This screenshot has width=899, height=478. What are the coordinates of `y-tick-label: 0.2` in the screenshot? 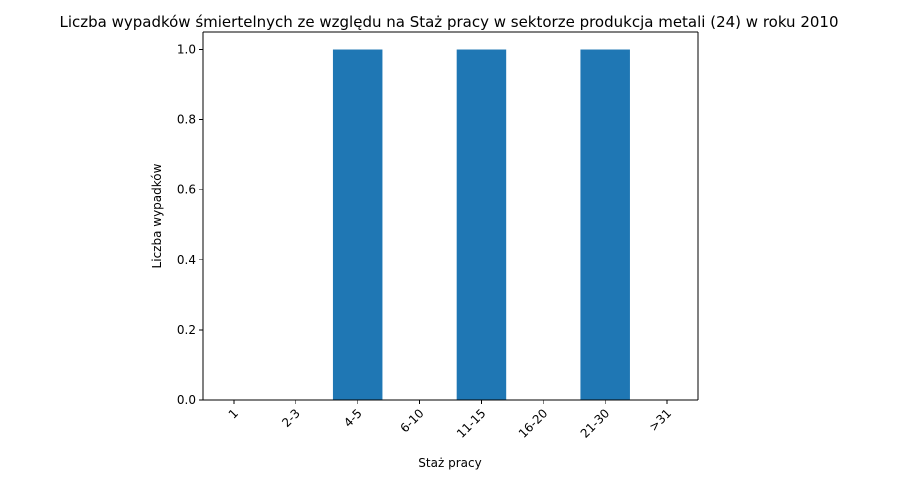 It's located at (186, 330).